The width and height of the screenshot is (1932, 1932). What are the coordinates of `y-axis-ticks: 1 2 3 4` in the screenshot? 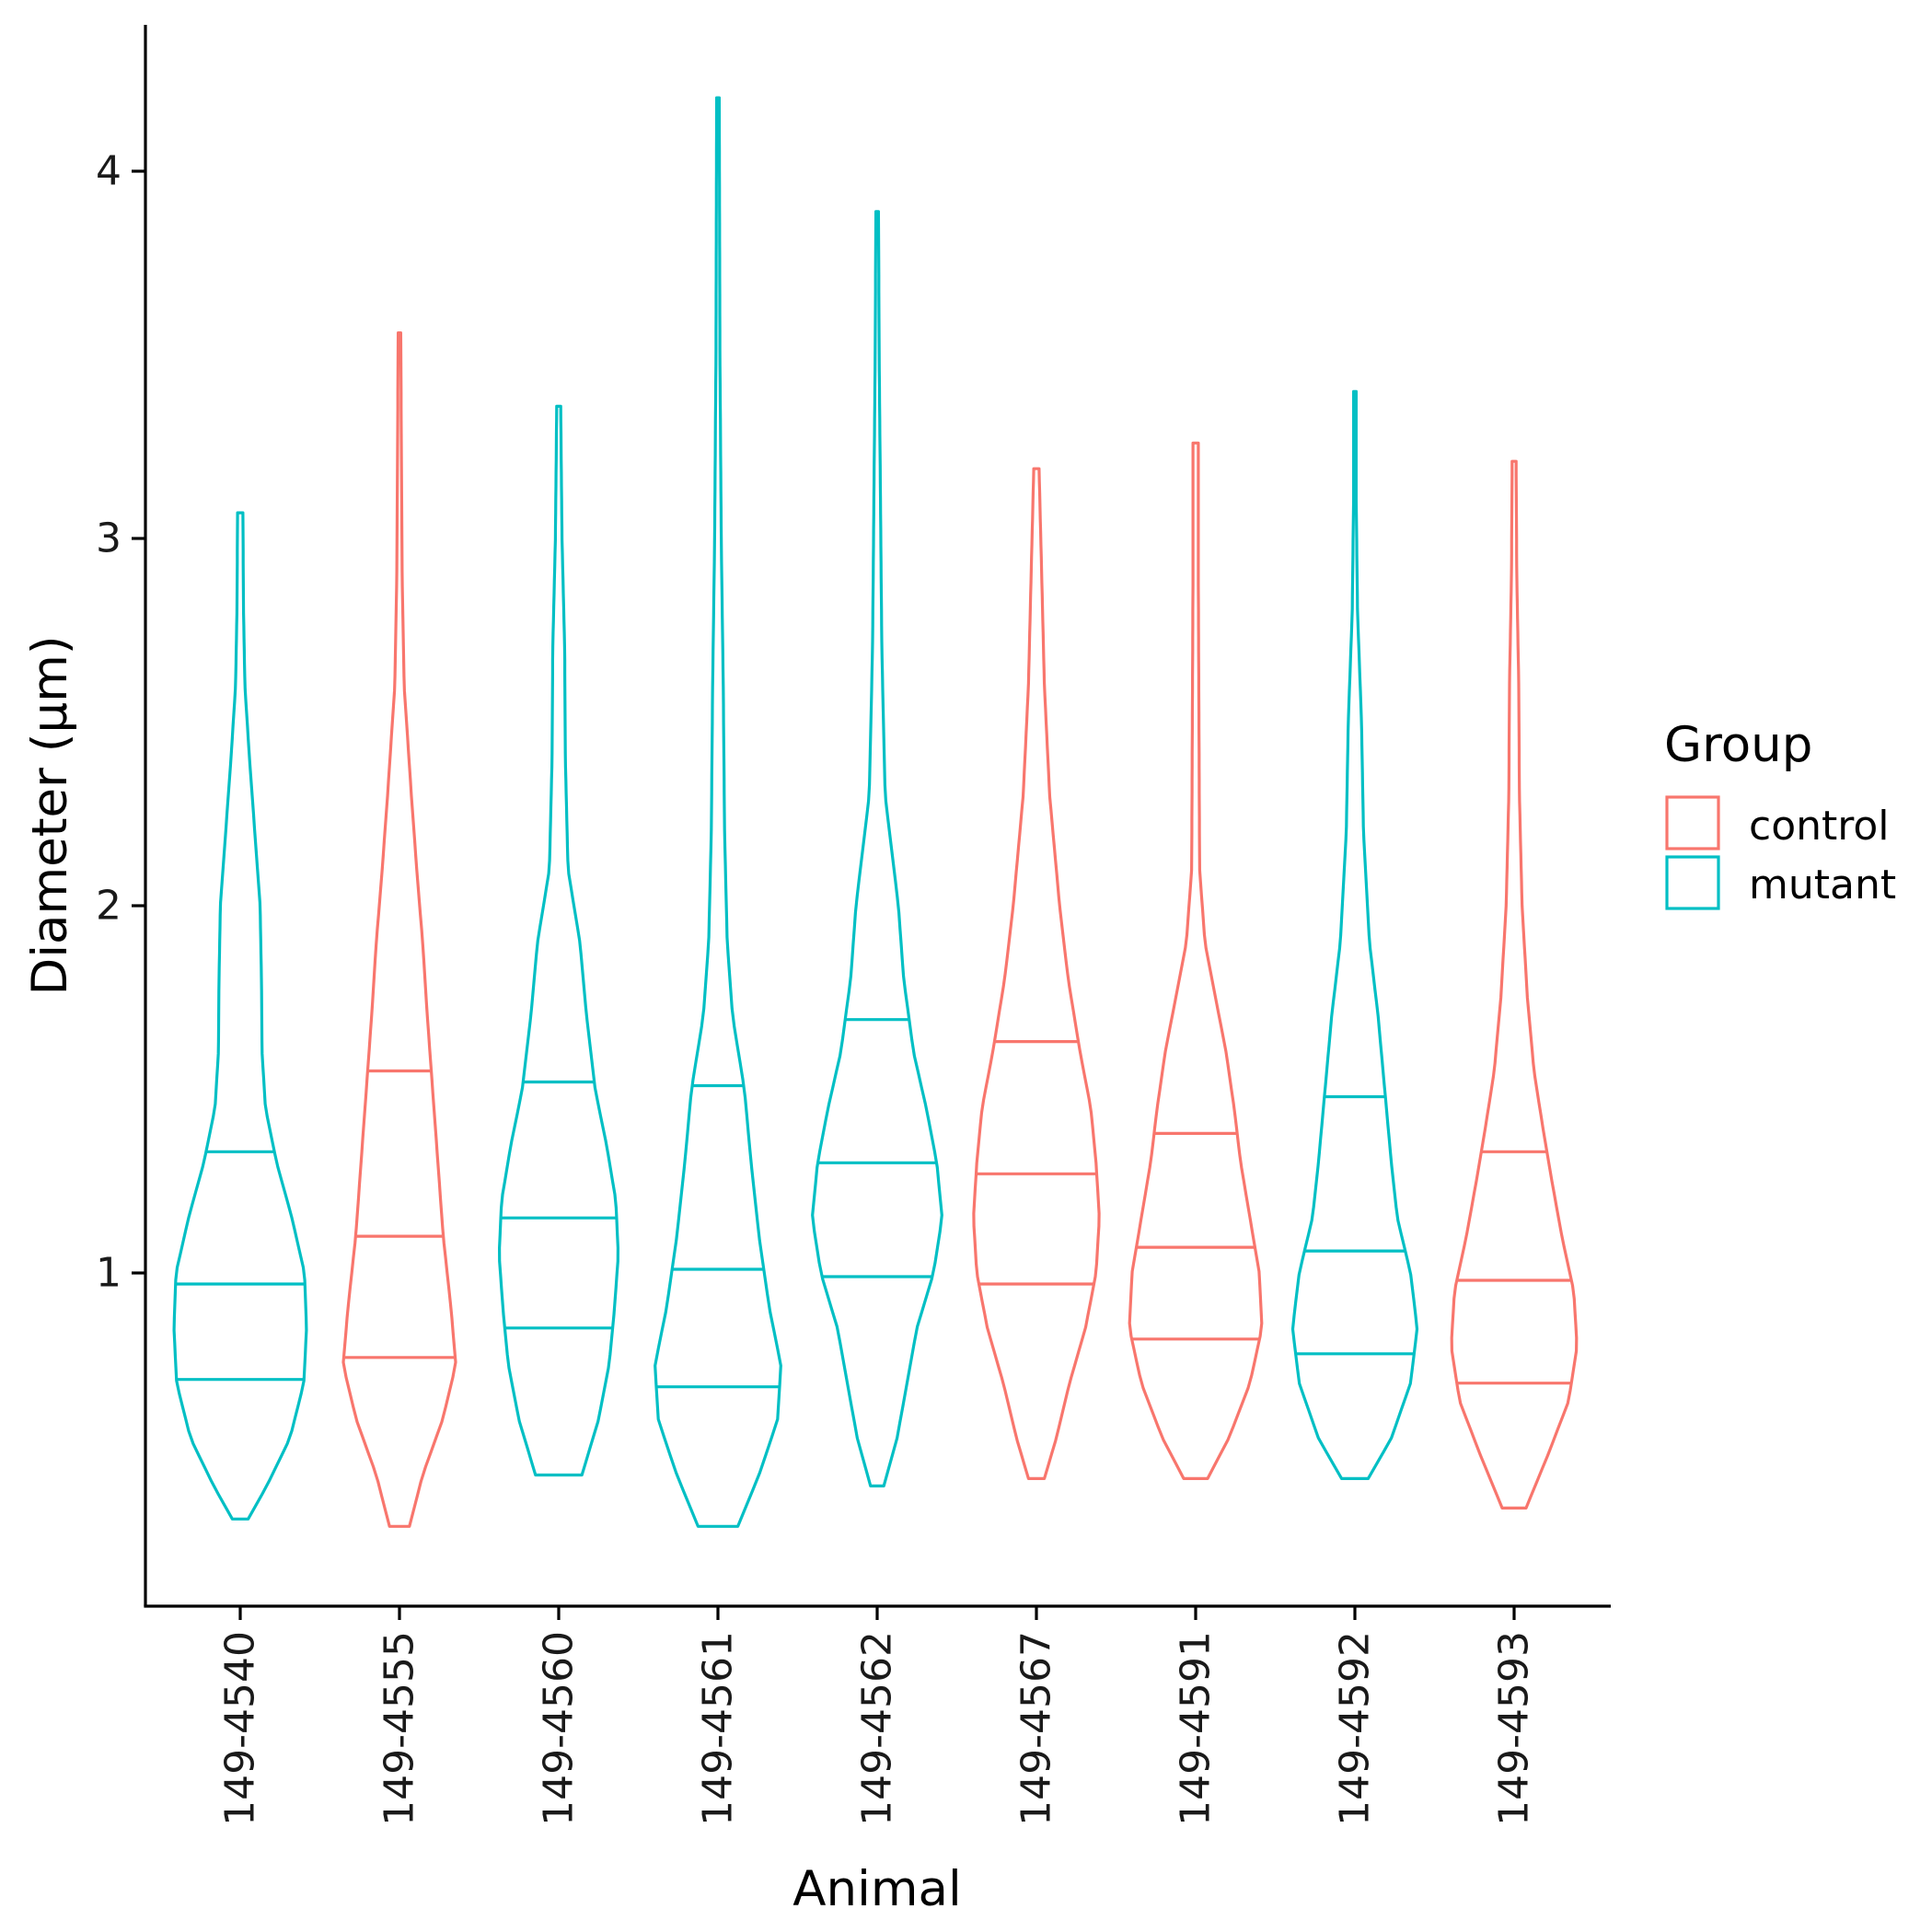 It's located at (121, 723).